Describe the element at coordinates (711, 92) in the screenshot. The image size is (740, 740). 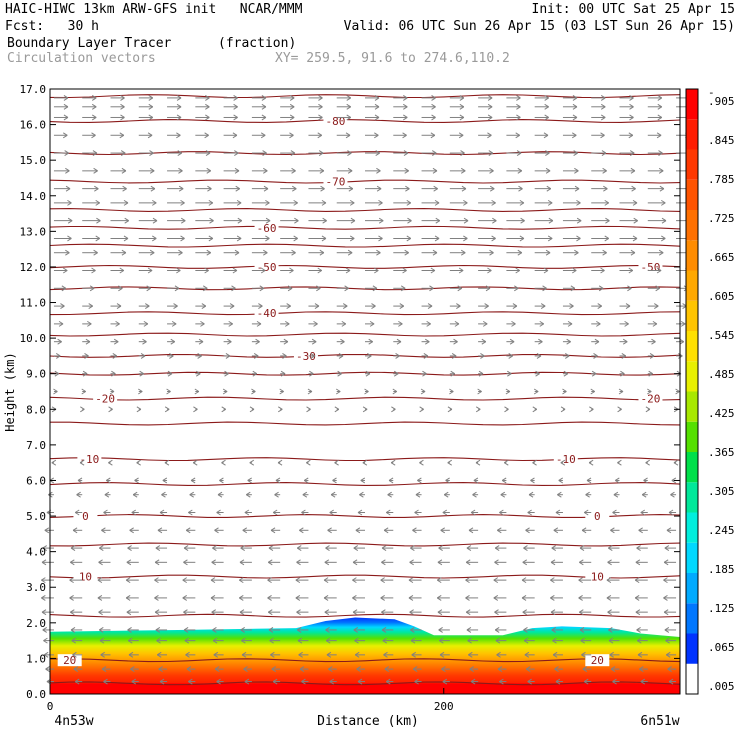
I see `colorbar-label: -` at that location.